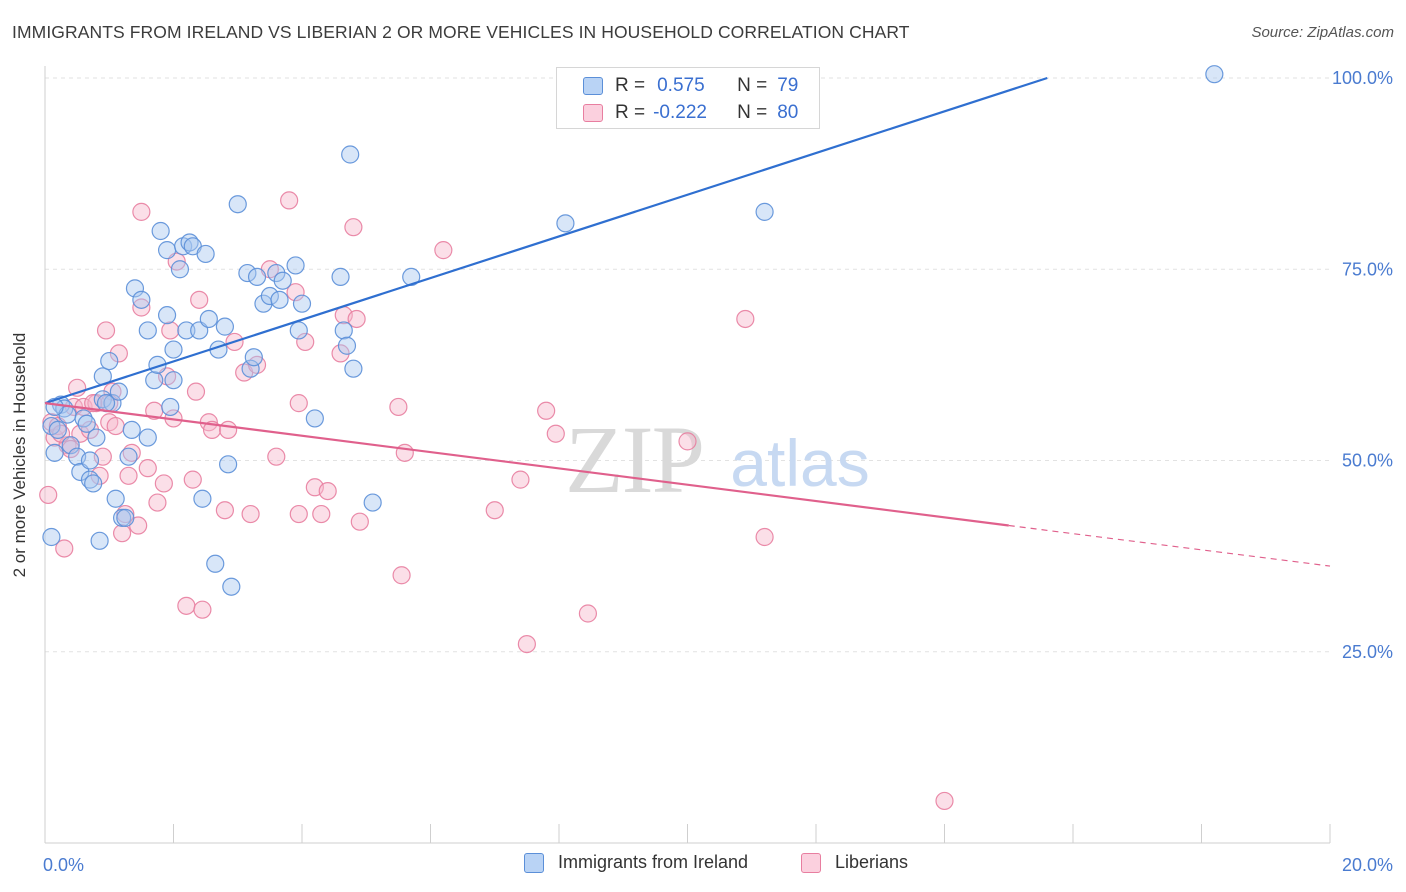 The height and width of the screenshot is (892, 1406). Describe the element at coordinates (799, 463) in the screenshot. I see `watermark-atlas: atlas` at that location.